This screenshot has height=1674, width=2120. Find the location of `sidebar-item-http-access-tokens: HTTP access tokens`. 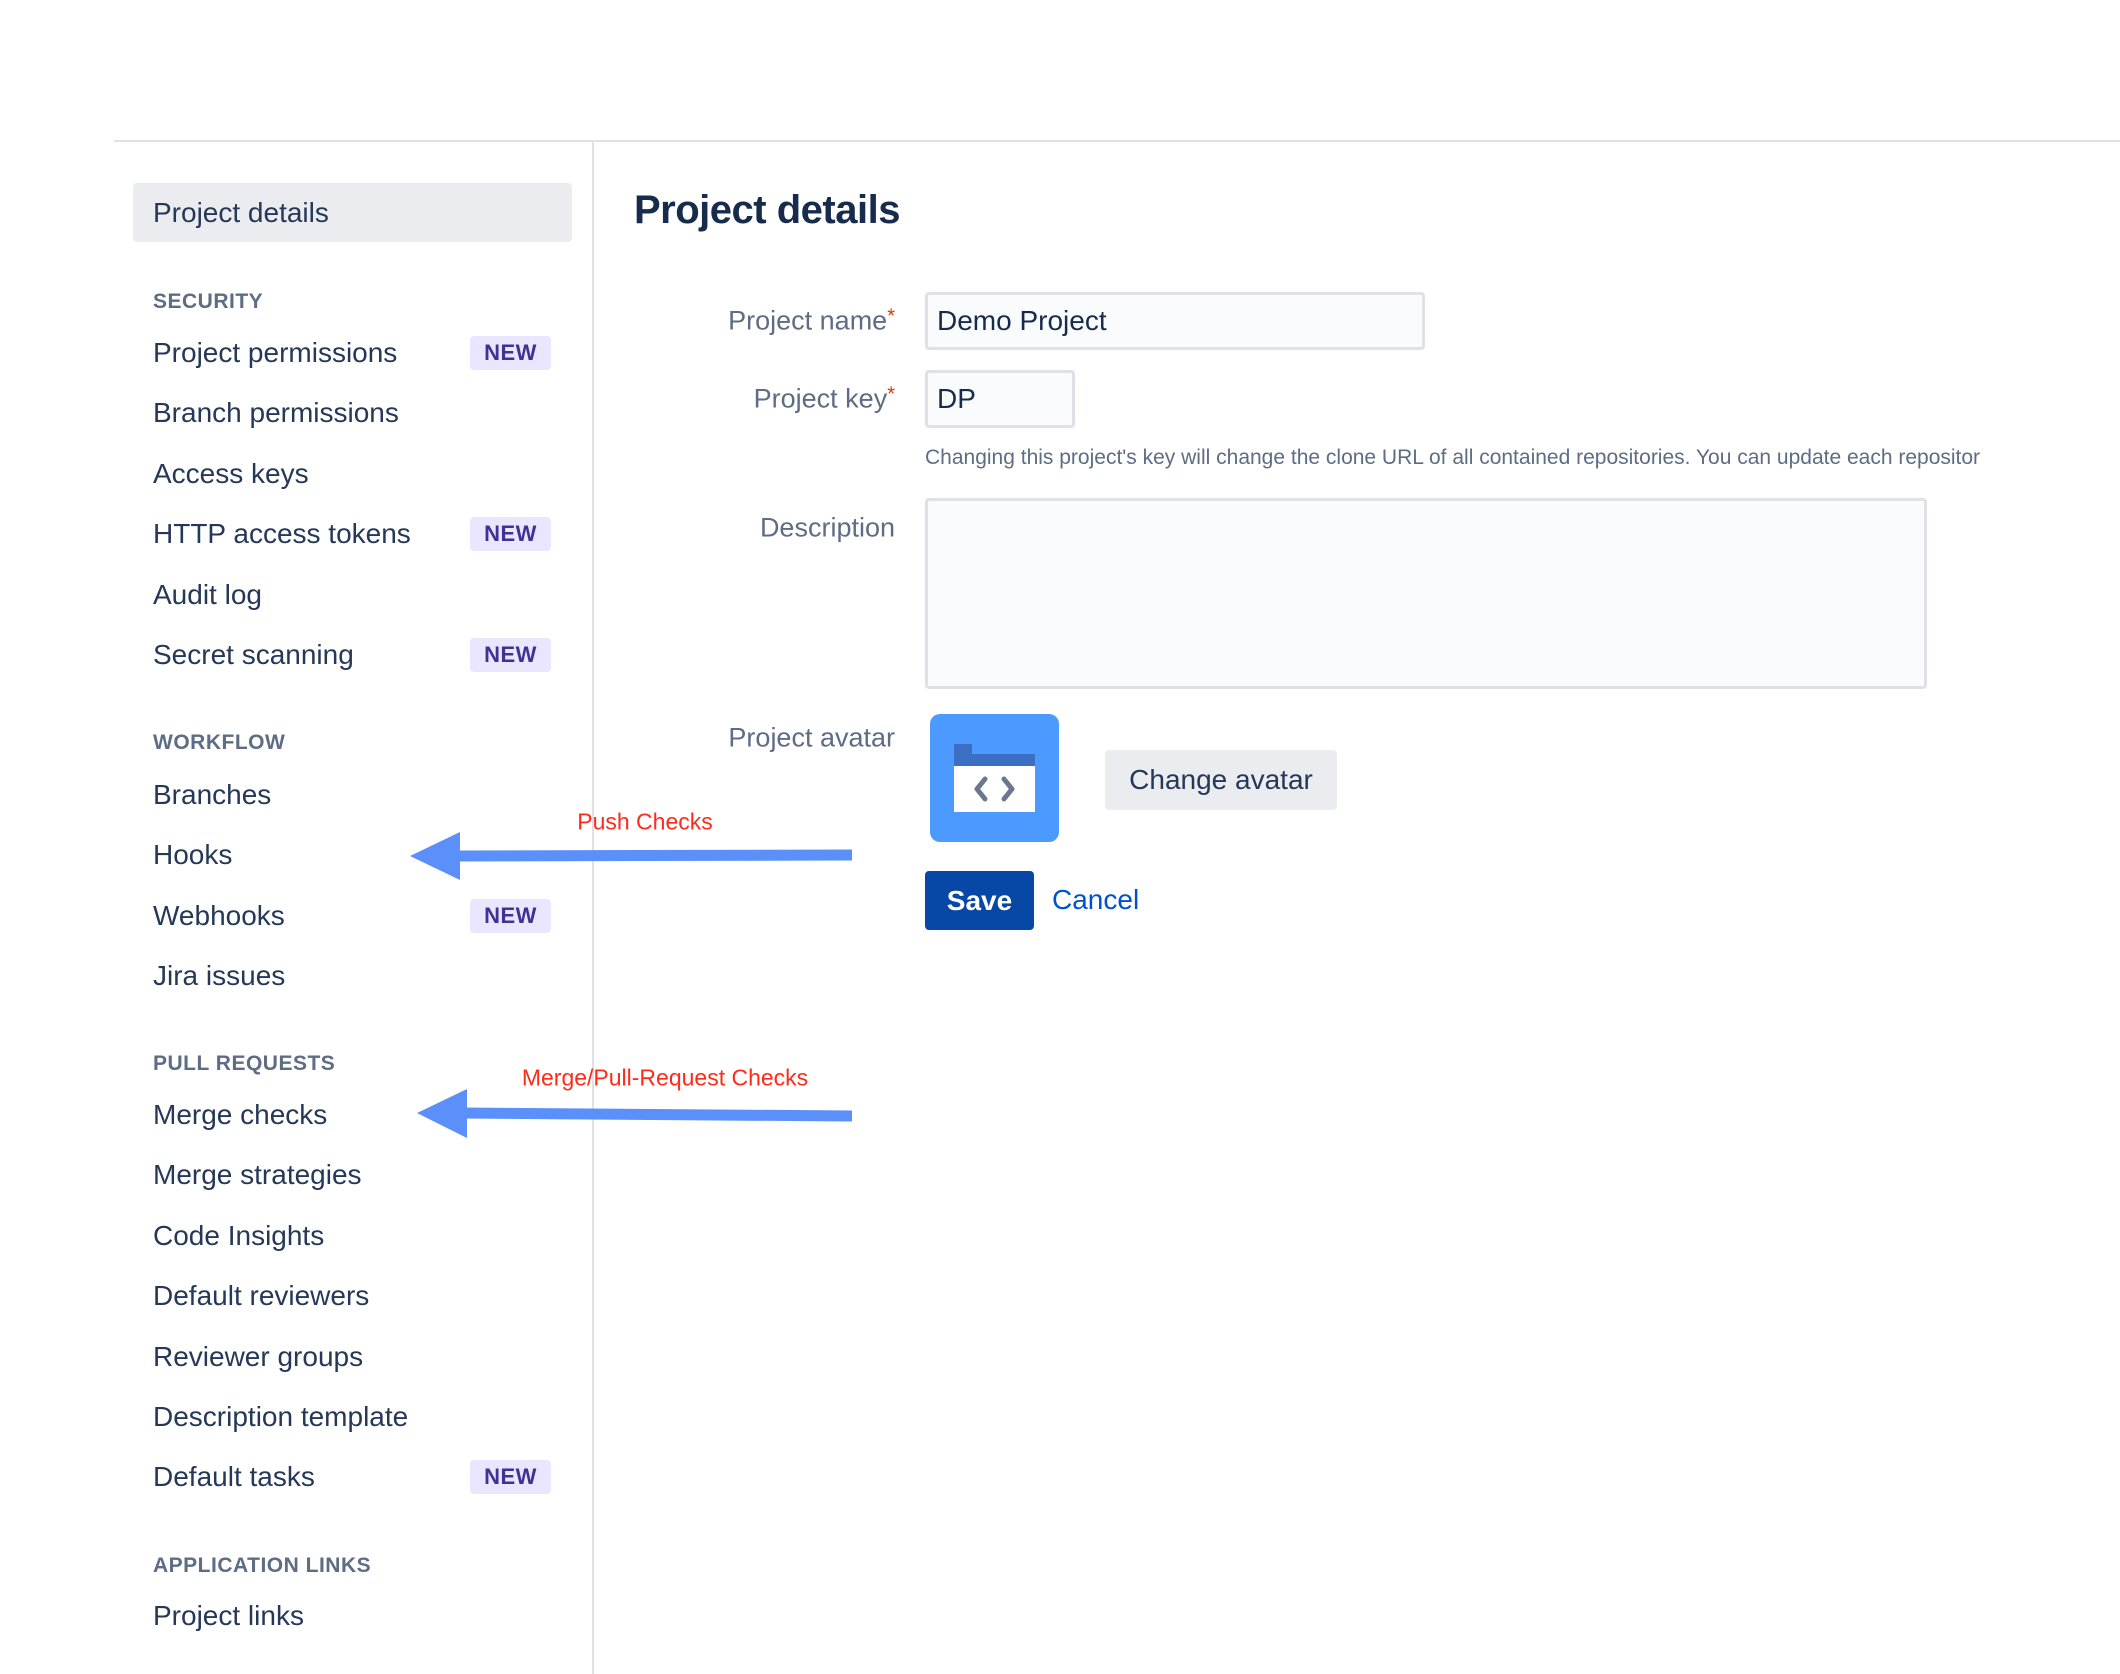

sidebar-item-http-access-tokens: HTTP access tokens is located at coordinates (282, 534).